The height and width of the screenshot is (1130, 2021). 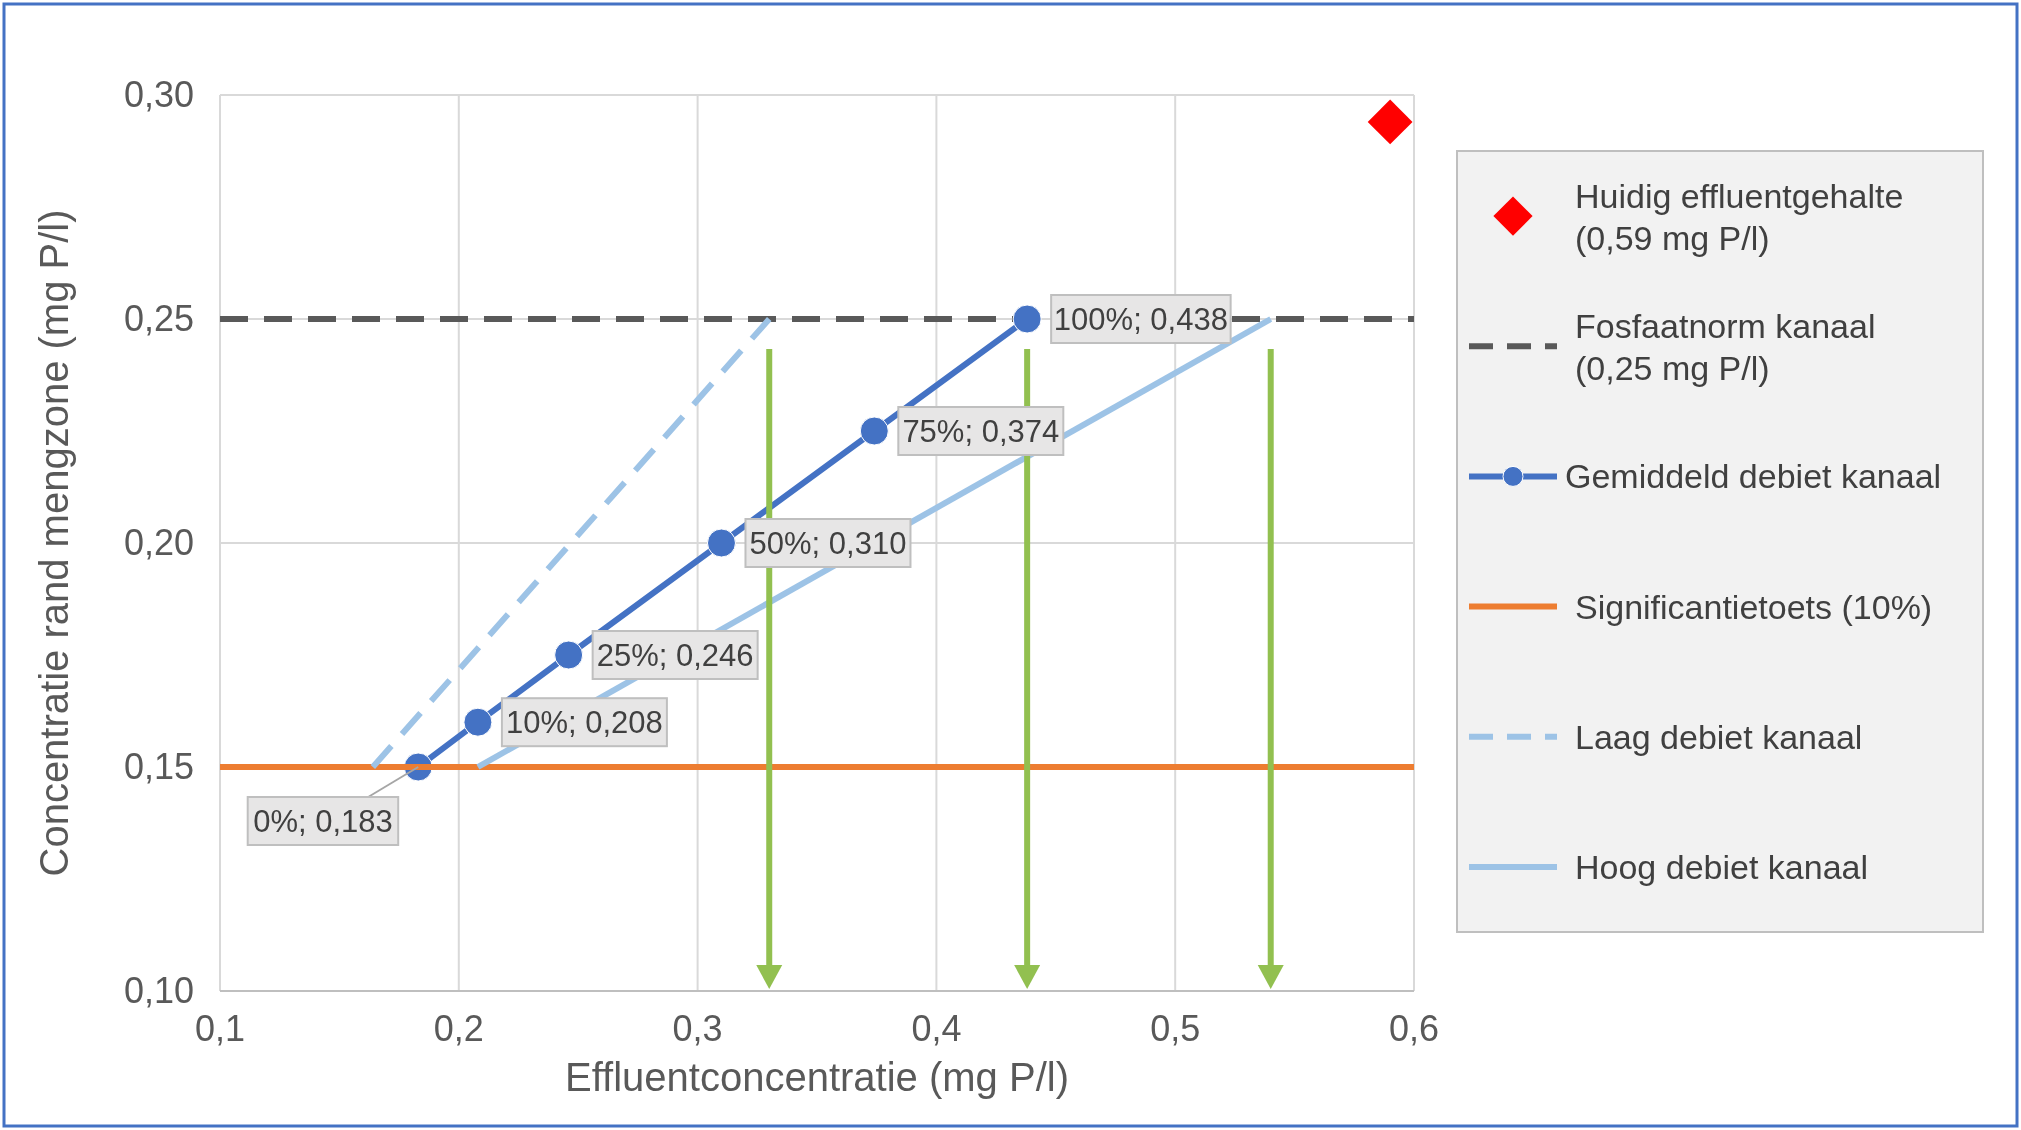 What do you see at coordinates (1175, 1028) in the screenshot?
I see `x-tick-label: 0,5` at bounding box center [1175, 1028].